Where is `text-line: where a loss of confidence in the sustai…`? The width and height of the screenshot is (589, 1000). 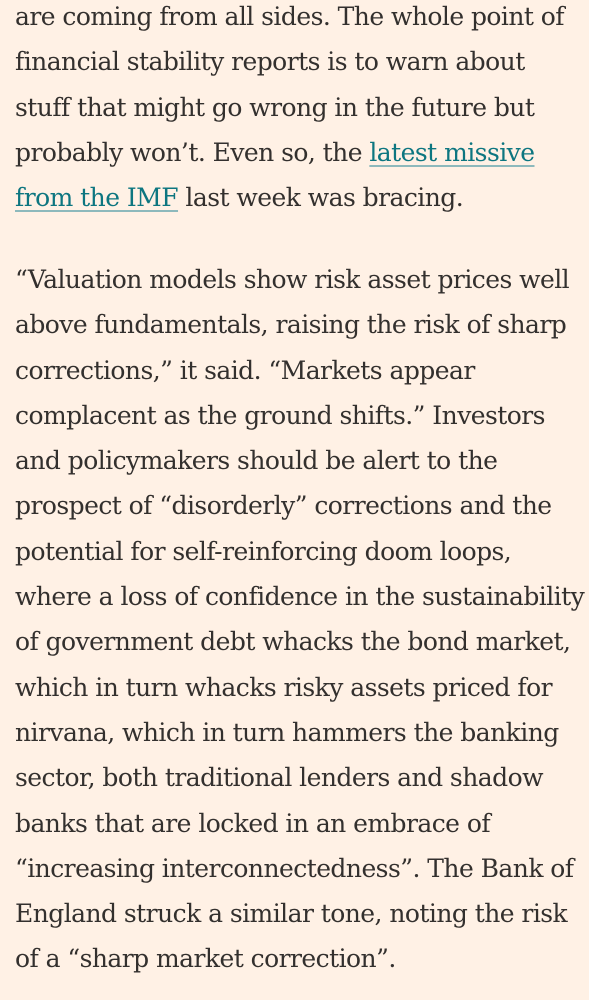 text-line: where a loss of confidence in the sustai… is located at coordinates (300, 597).